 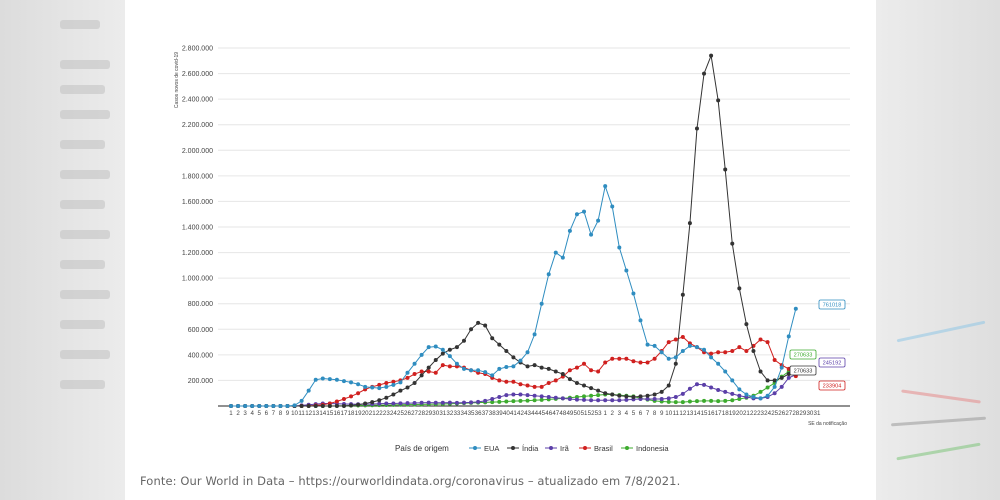 What do you see at coordinates (386, 413) in the screenshot?
I see `x-tick-label: 23` at bounding box center [386, 413].